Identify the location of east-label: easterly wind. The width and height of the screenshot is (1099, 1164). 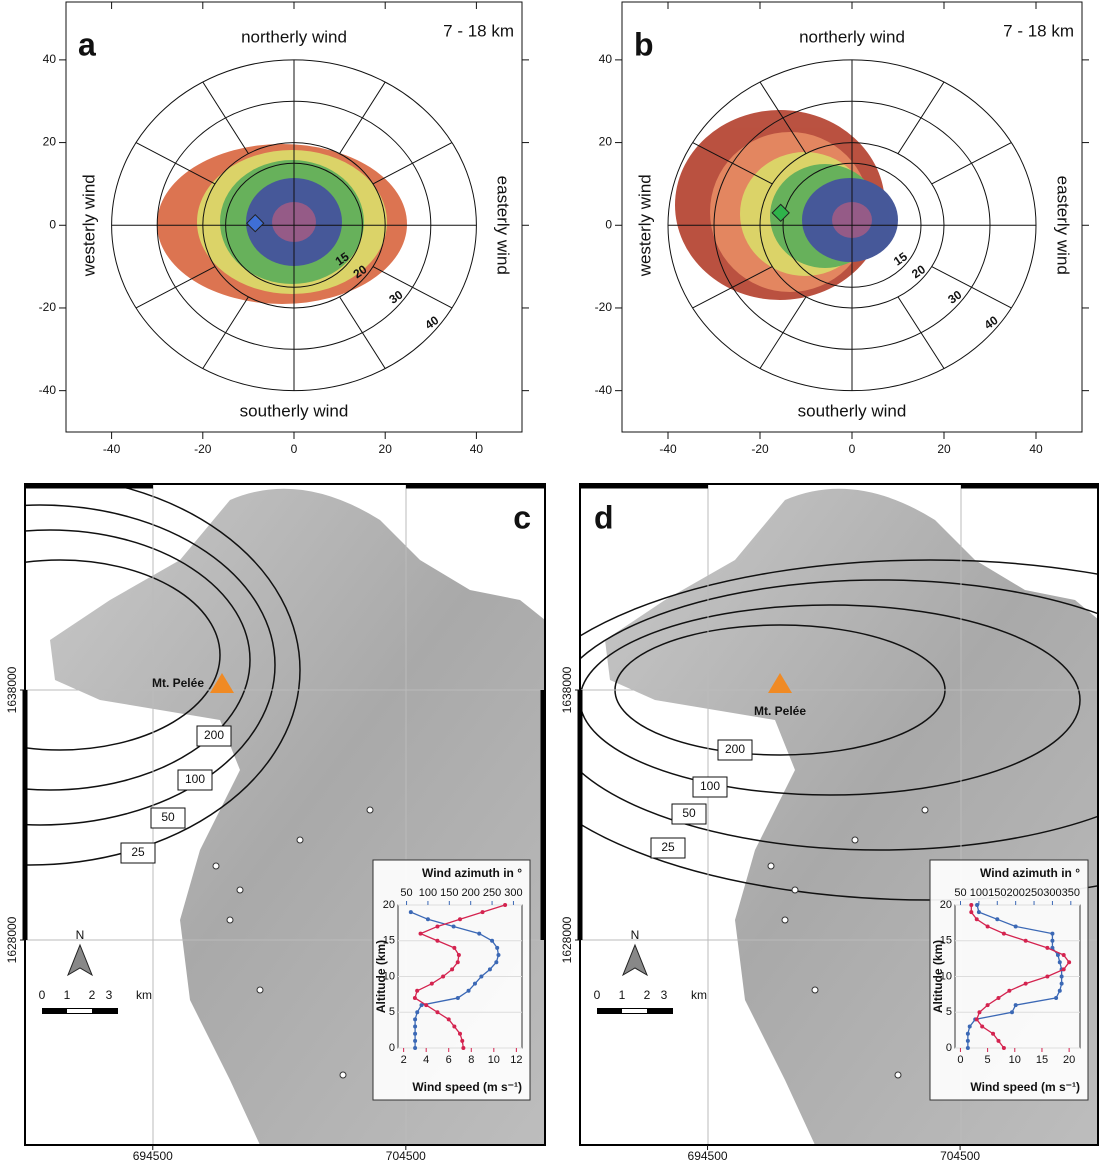
(503, 225).